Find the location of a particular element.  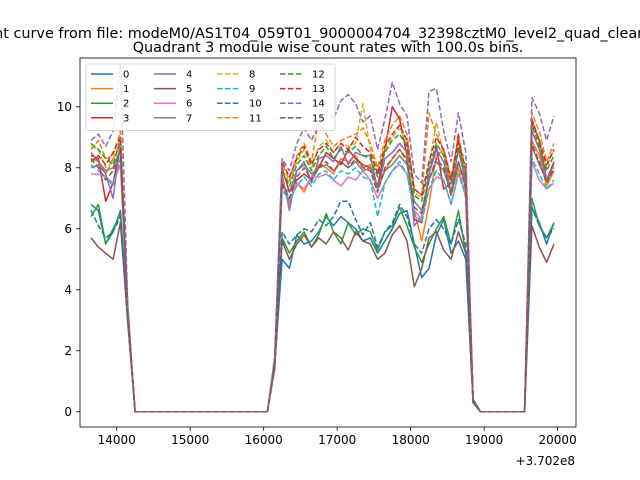

legend-label: 6 is located at coordinates (189, 104).